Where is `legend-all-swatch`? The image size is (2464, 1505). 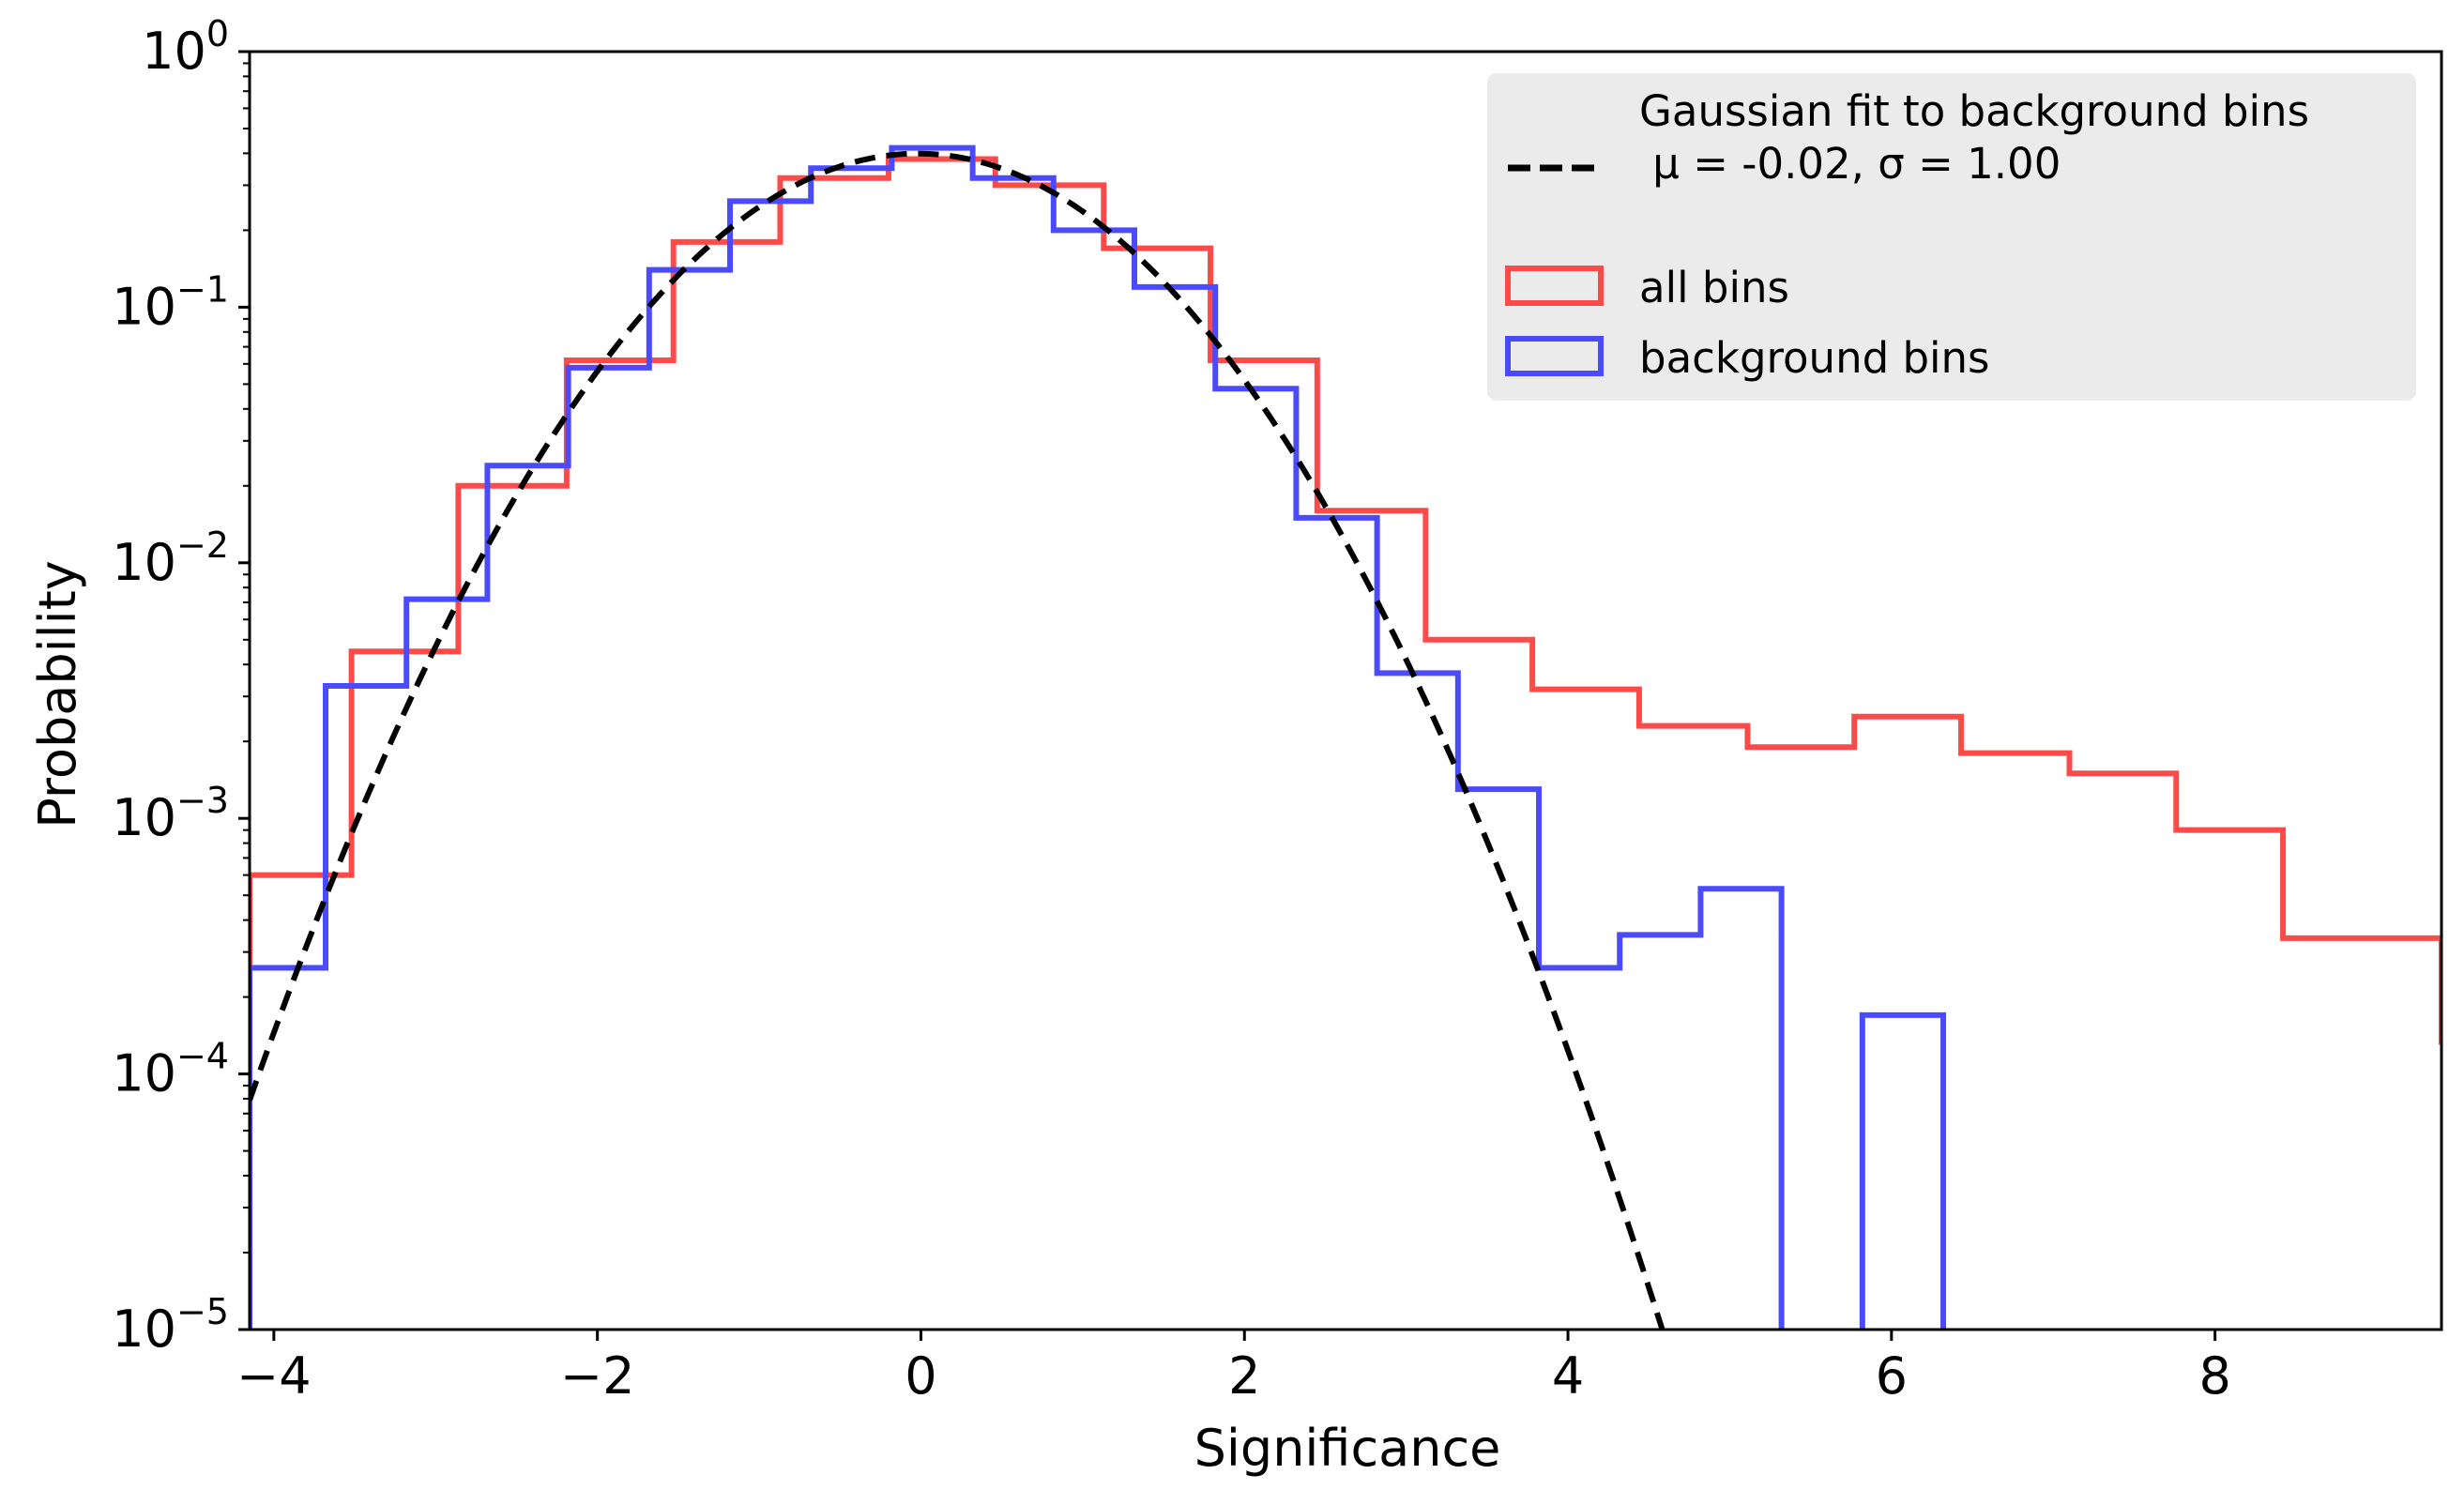 legend-all-swatch is located at coordinates (1555, 286).